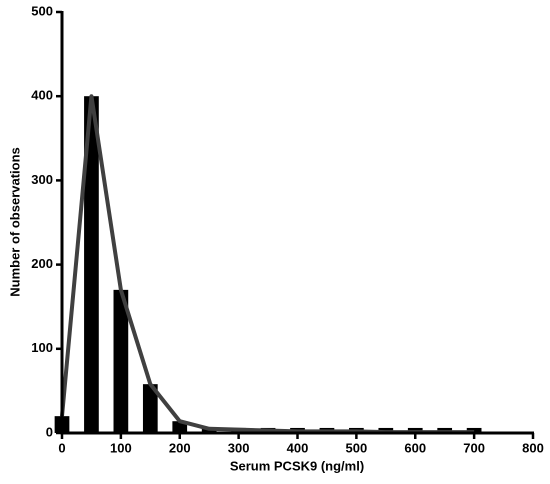 This screenshot has height=484, width=550. Describe the element at coordinates (297, 465) in the screenshot. I see `x-axis-label: Serum PCSK9 (ng/ml)` at that location.